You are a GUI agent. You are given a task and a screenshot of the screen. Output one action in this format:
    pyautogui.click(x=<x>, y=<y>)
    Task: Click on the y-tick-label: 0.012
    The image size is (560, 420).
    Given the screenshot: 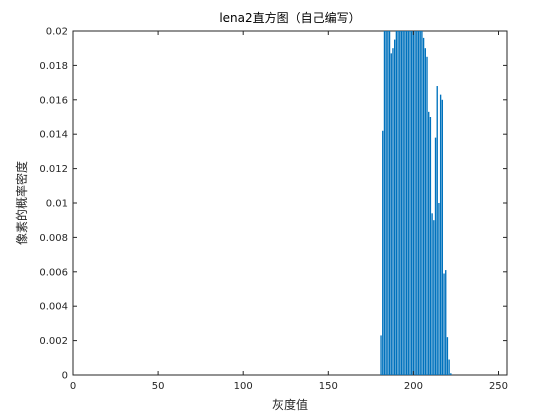 What is the action you would take?
    pyautogui.click(x=53, y=169)
    